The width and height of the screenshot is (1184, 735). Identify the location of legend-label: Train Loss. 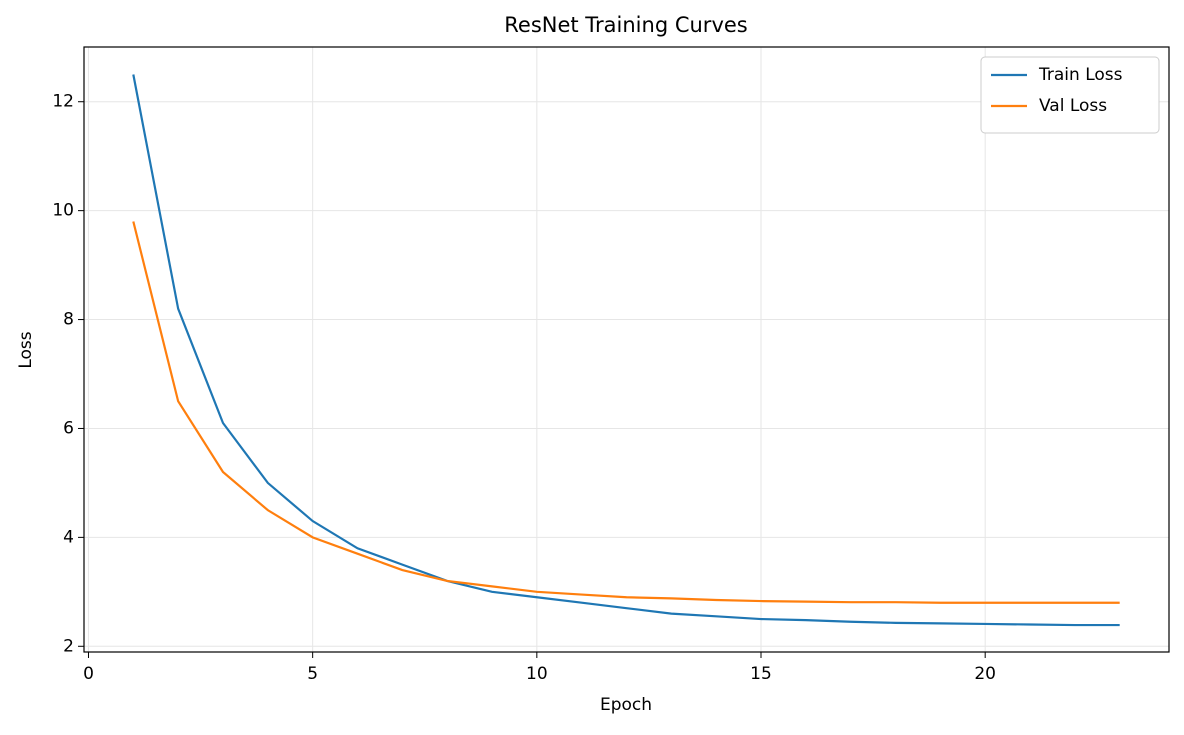
(1080, 75).